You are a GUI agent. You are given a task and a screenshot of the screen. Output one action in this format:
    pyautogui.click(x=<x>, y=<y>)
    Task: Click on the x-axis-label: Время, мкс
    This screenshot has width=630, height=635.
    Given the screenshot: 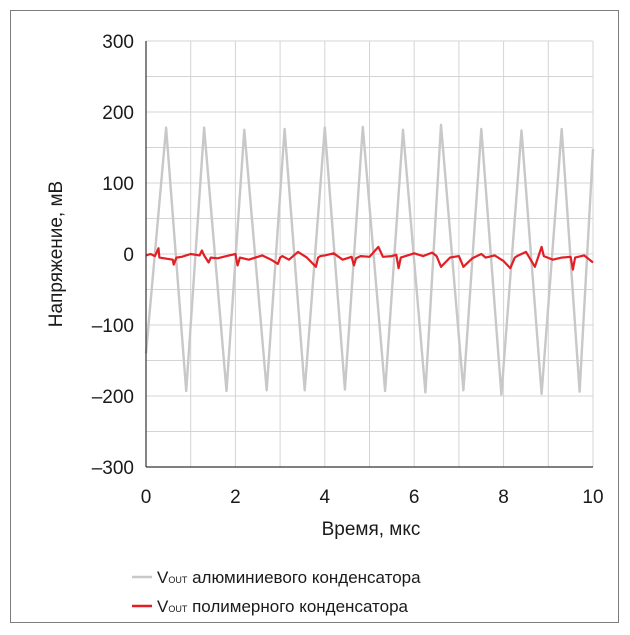 What is the action you would take?
    pyautogui.click(x=371, y=529)
    